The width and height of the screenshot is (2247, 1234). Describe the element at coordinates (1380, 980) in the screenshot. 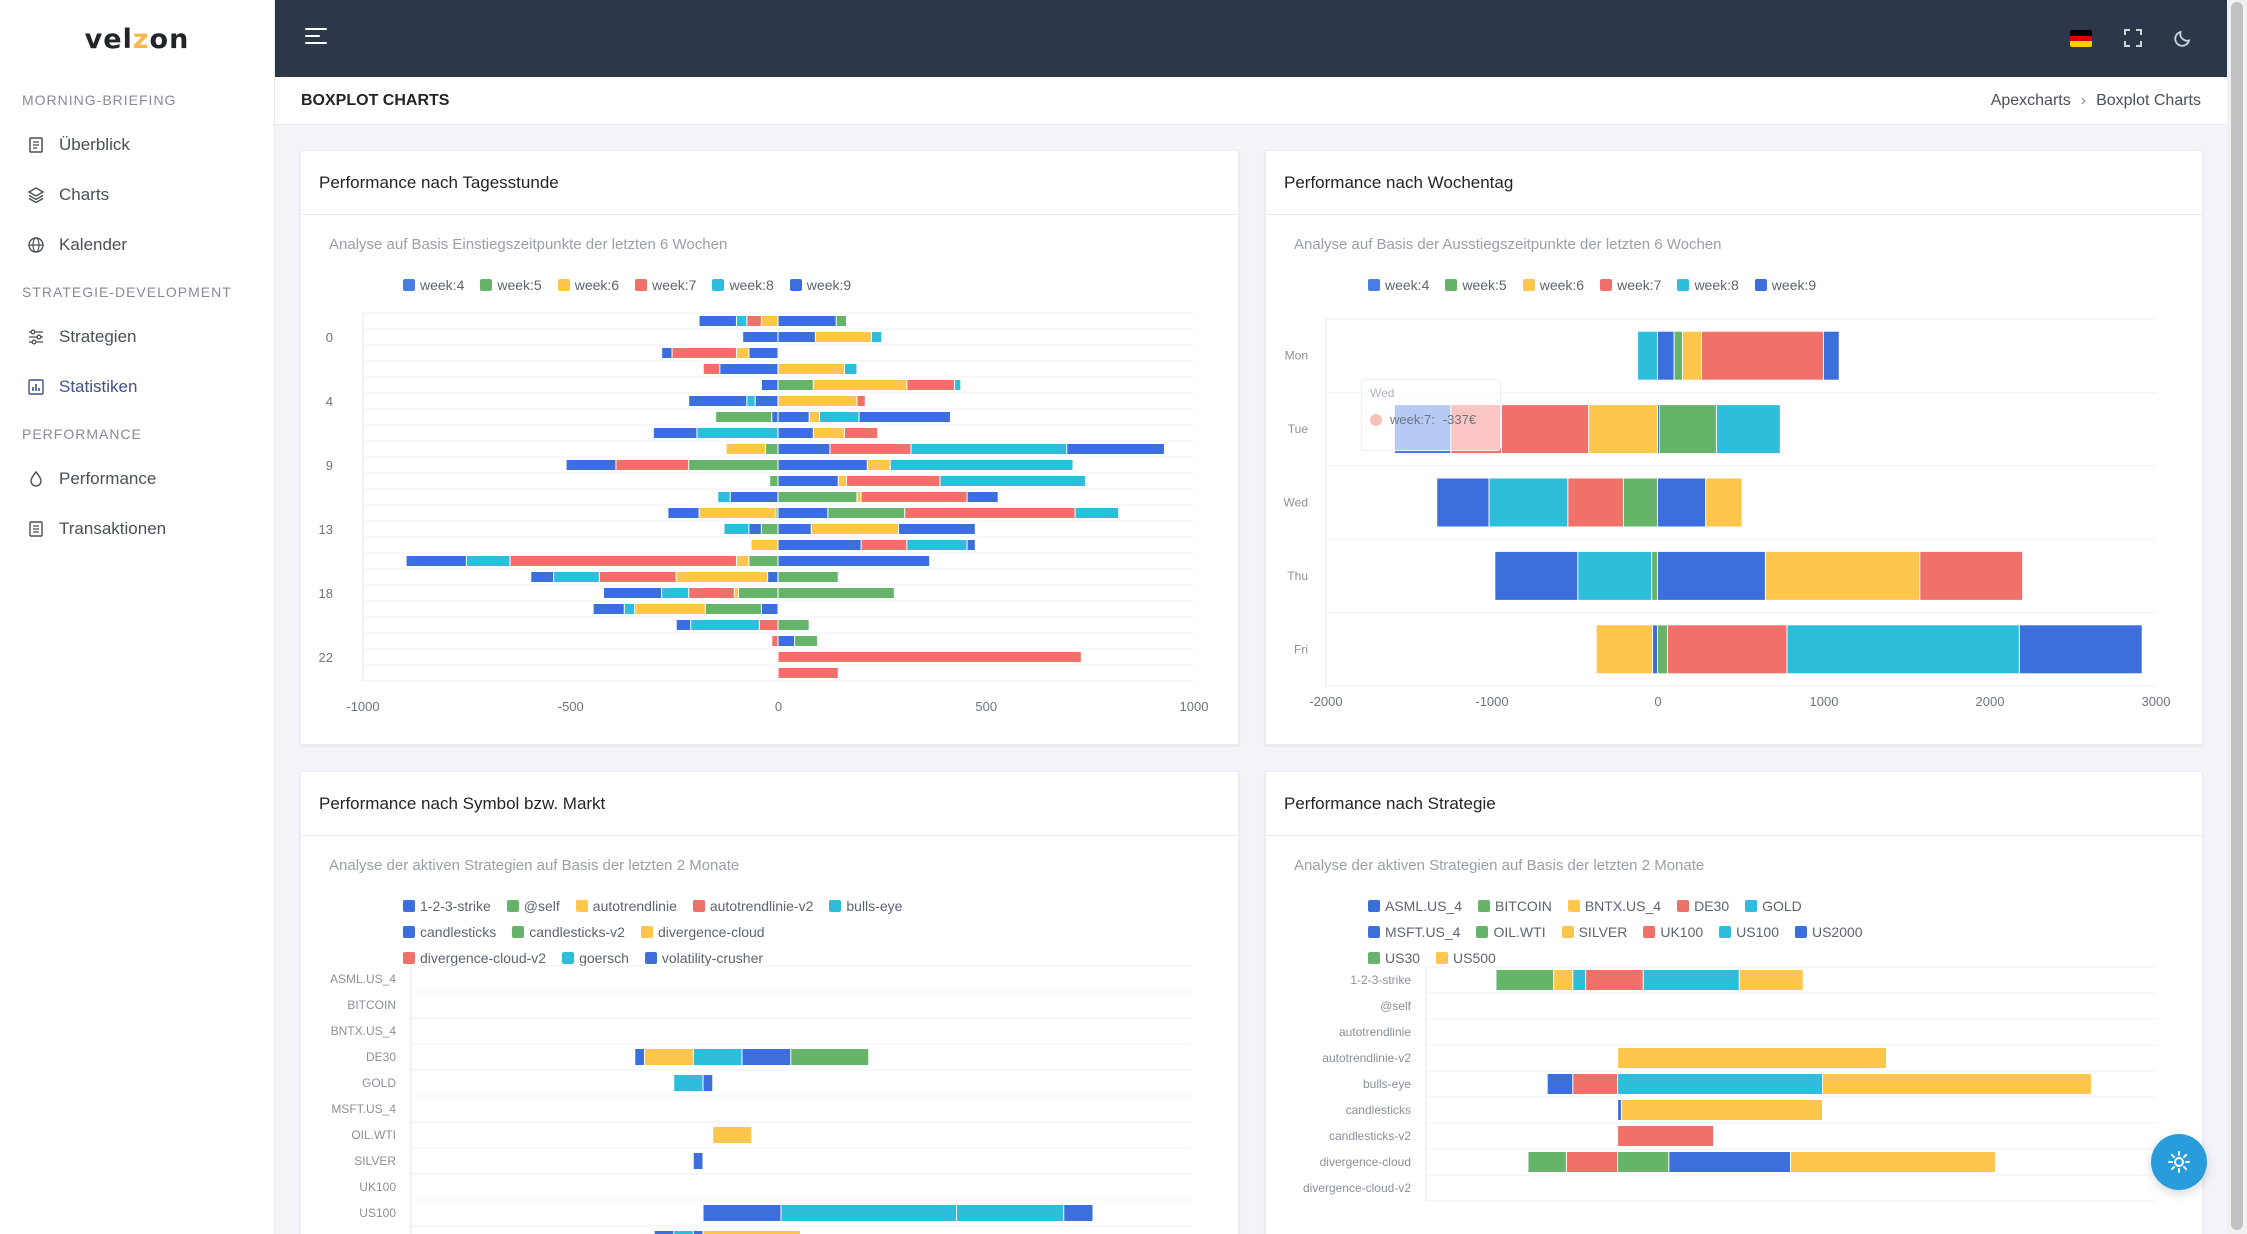

I see `y-tick-label: 1-2-3-strike` at that location.